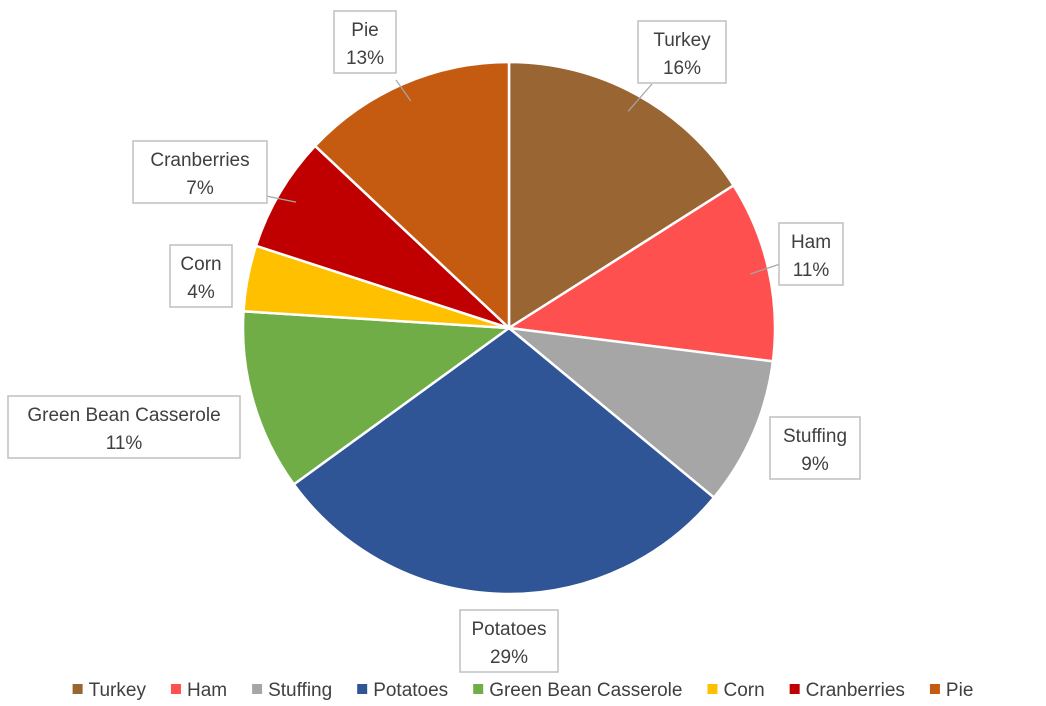 The width and height of the screenshot is (1046, 706). Describe the element at coordinates (118, 690) in the screenshot. I see `legend-label: Turkey` at that location.